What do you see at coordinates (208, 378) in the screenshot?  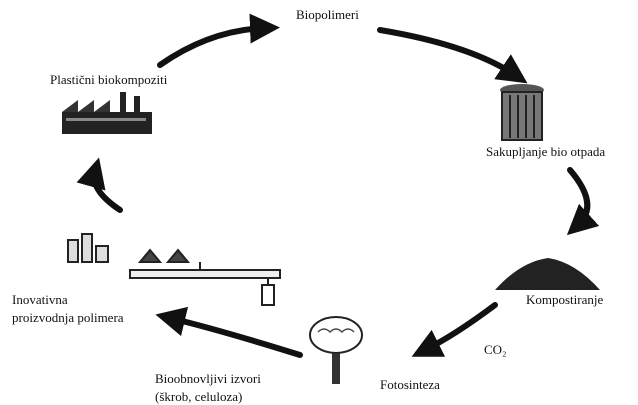 I see `node-label: Bioobnovljivi izvori` at bounding box center [208, 378].